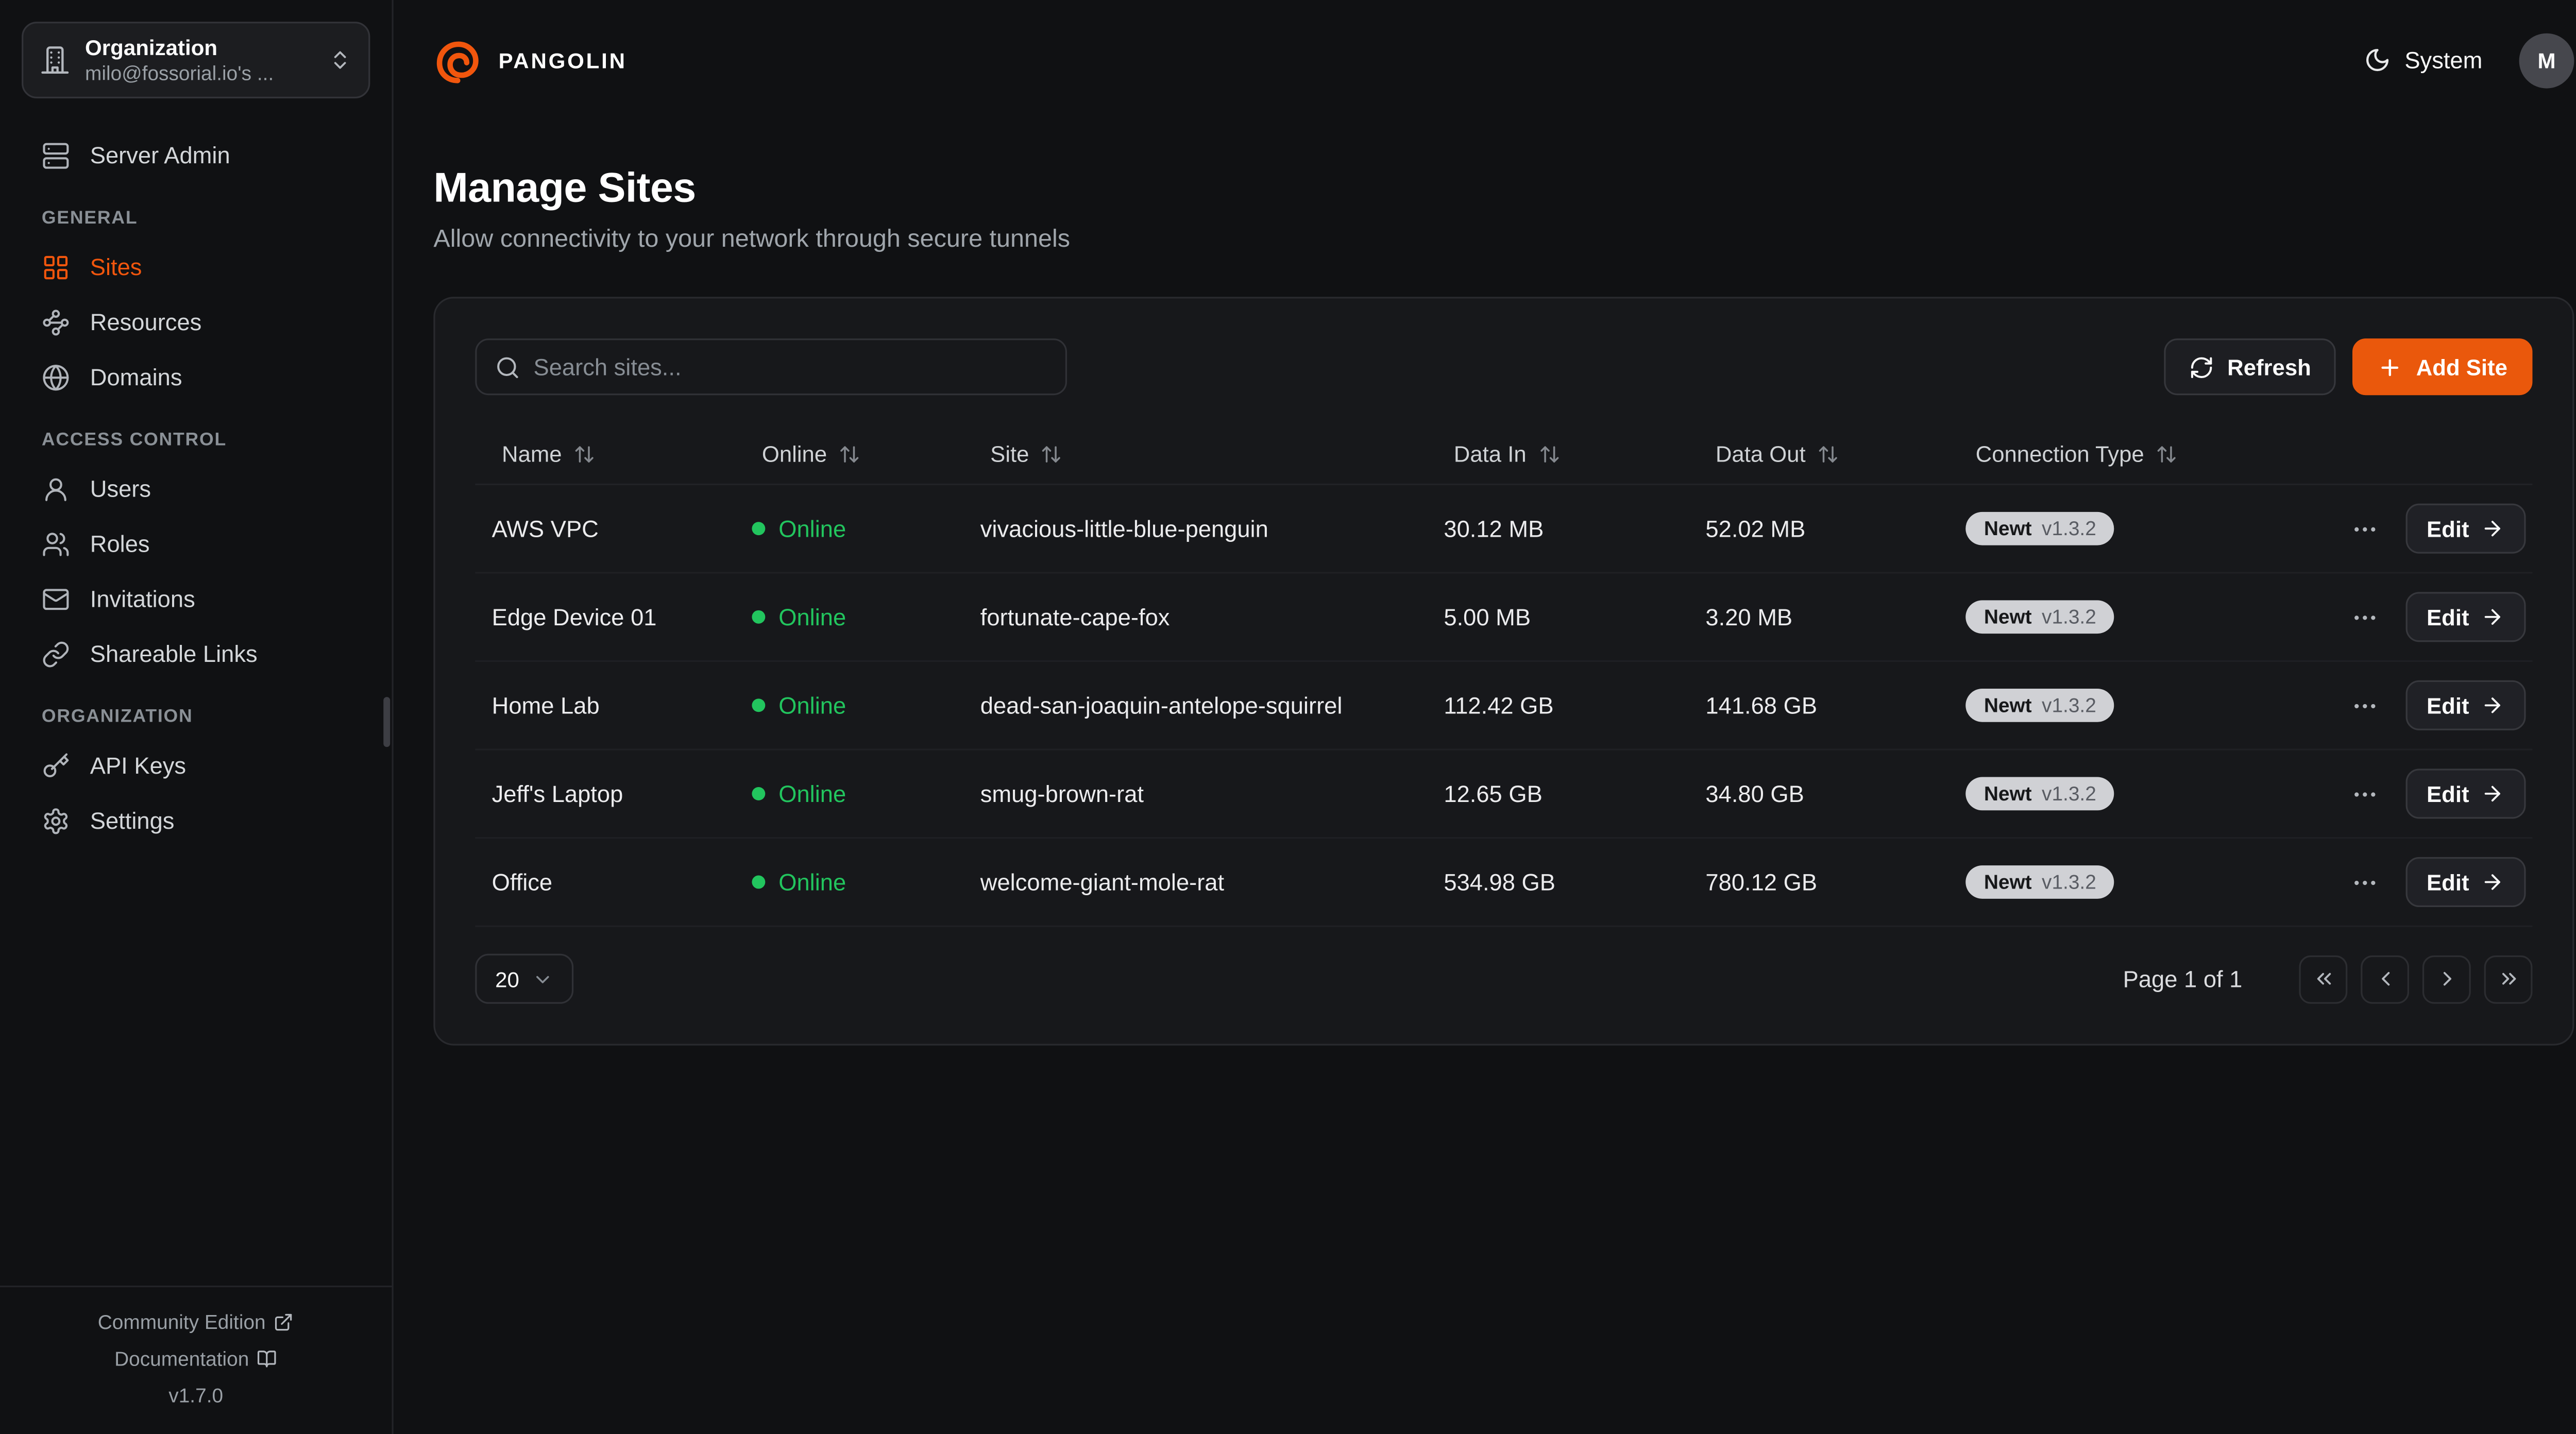 This screenshot has width=2576, height=1434. Describe the element at coordinates (196, 155) in the screenshot. I see `sidebar-item-server-admin: Server Admin` at that location.